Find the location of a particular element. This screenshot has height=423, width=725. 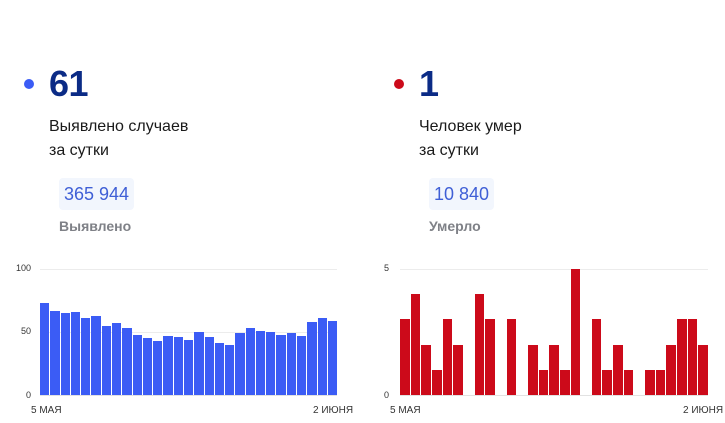

deaths-dot-icon is located at coordinates (399, 84).